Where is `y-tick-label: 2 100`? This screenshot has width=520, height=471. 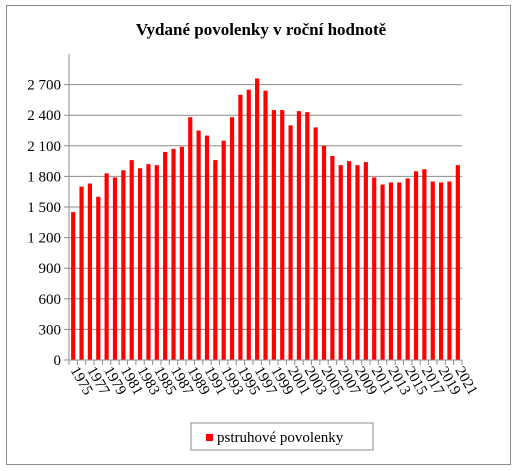
y-tick-label: 2 100 is located at coordinates (44, 147).